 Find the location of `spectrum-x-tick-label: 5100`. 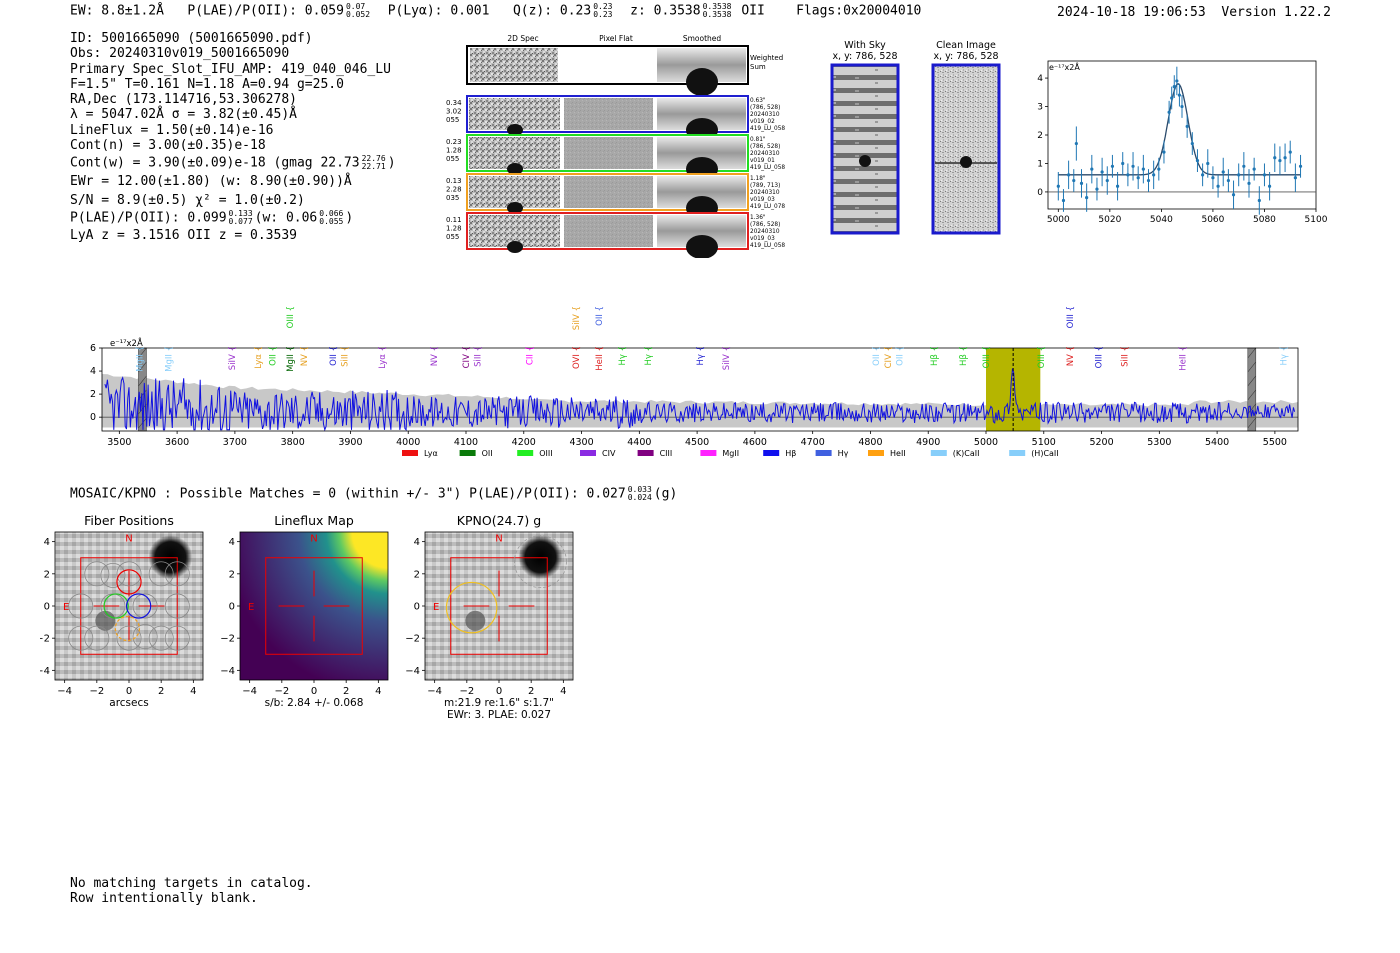

spectrum-x-tick-label: 5100 is located at coordinates (1044, 442).